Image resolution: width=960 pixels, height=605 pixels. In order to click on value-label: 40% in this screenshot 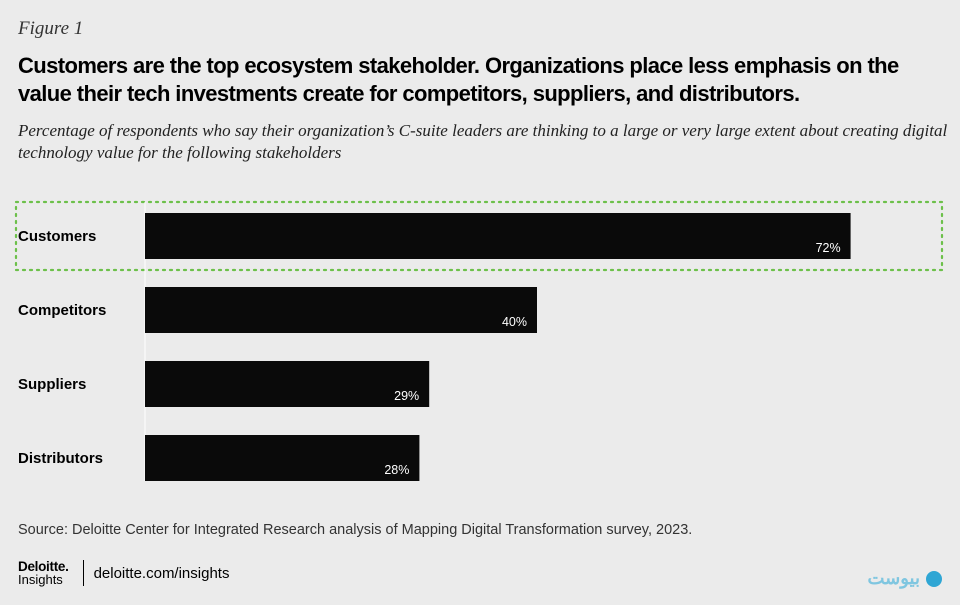, I will do `click(514, 322)`.